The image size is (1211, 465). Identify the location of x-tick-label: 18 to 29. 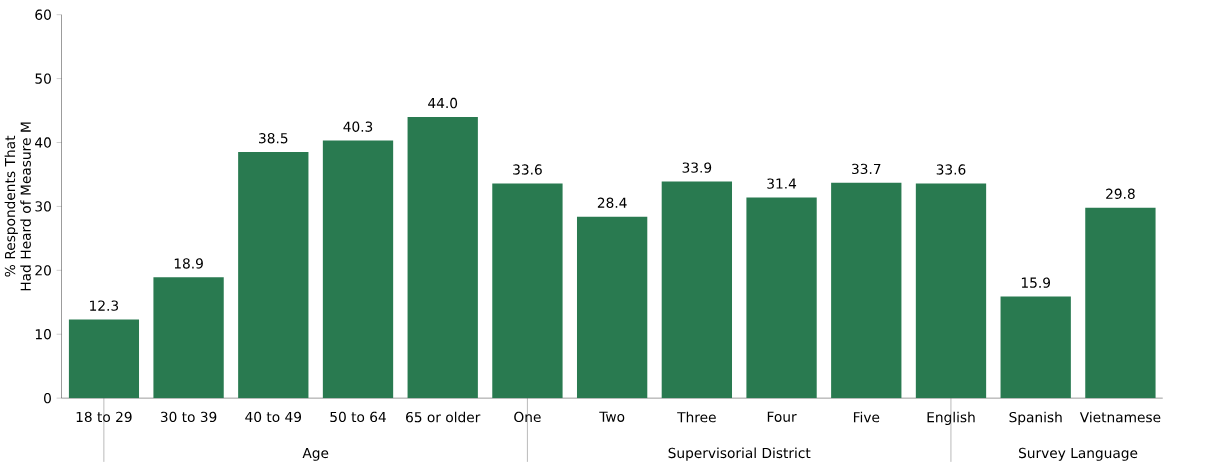
(104, 416).